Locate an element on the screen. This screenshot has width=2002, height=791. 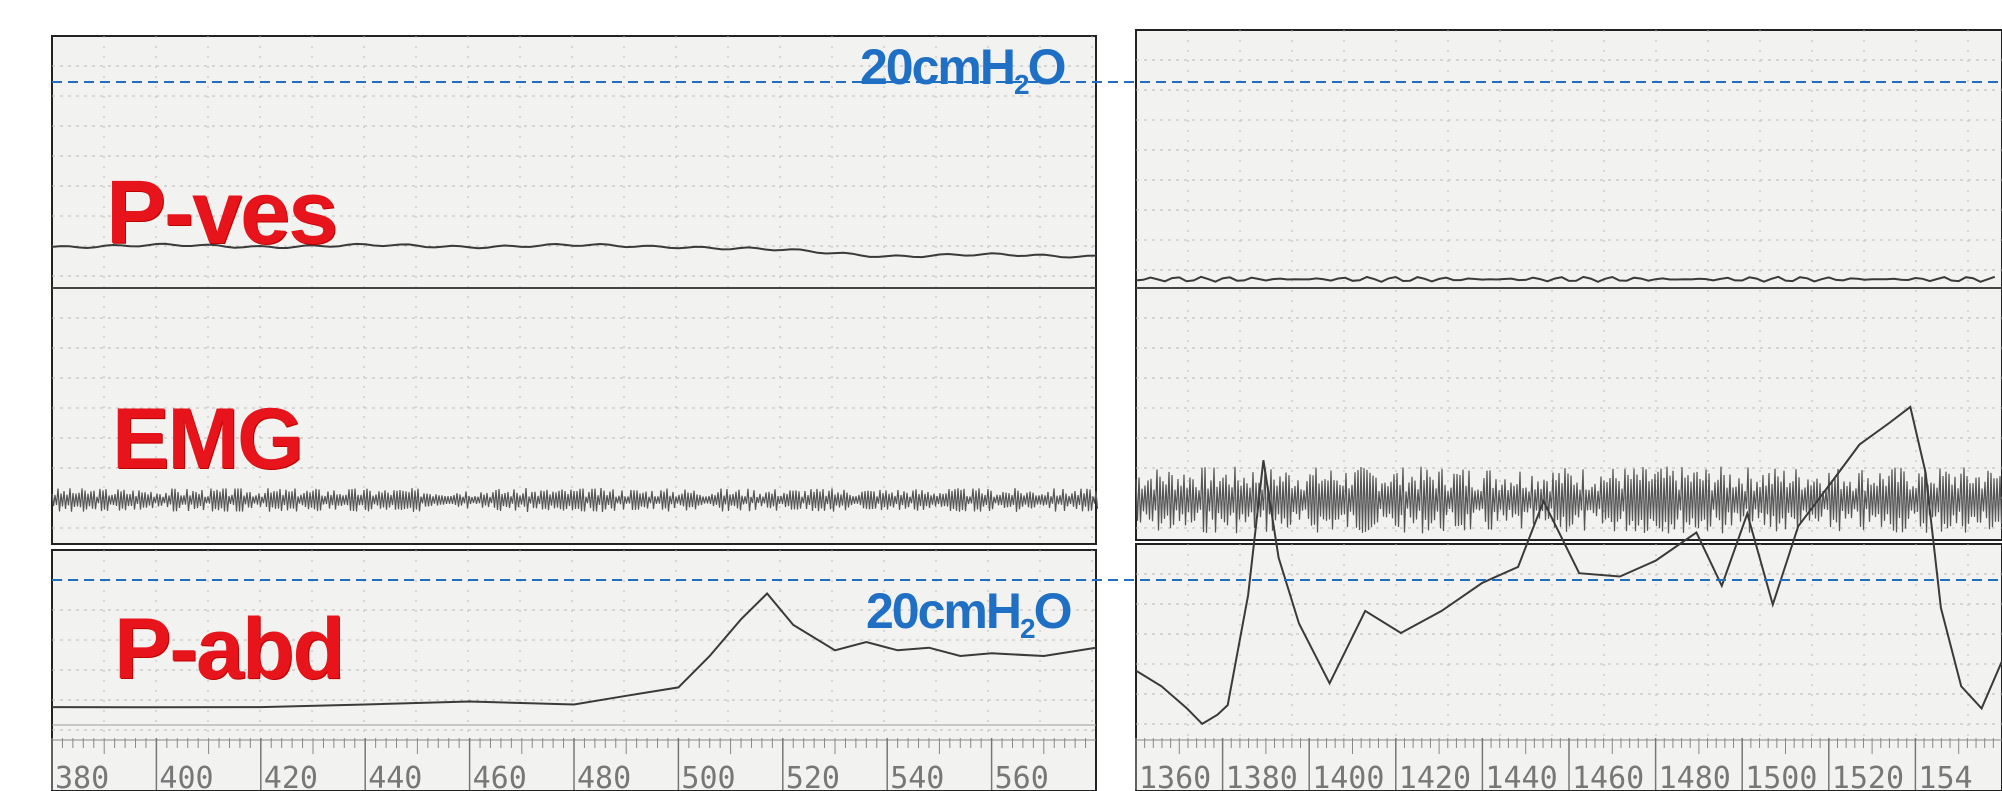
time-axis-label: 1400 is located at coordinates (1348, 776).